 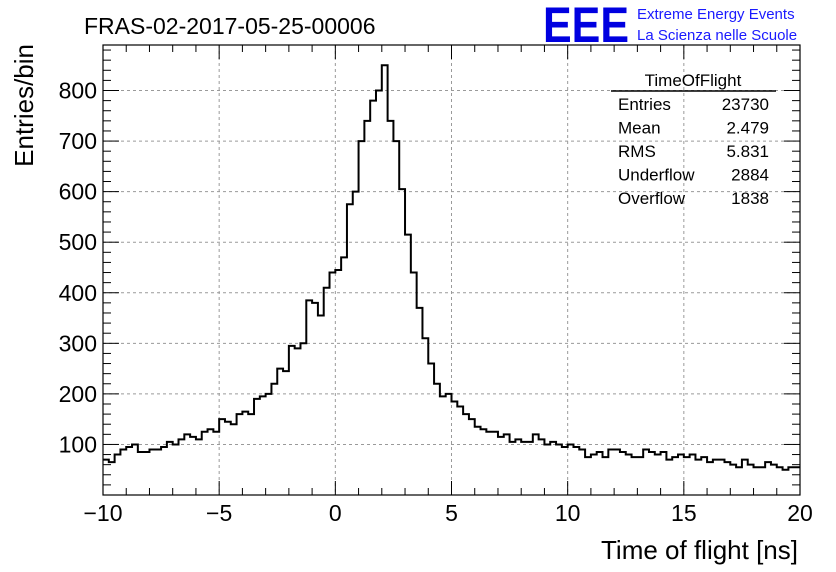 I want to click on y-axis-label: Entries/bin, so click(x=24, y=105).